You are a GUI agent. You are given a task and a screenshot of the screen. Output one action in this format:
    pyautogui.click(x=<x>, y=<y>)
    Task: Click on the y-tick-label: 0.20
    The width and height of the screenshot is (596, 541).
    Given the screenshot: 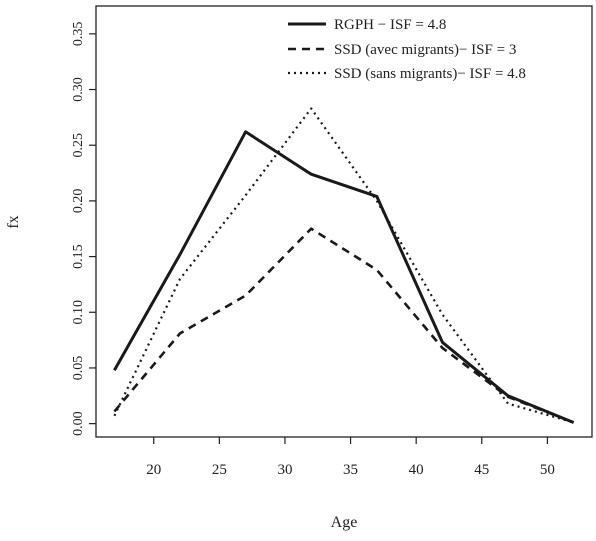 What is the action you would take?
    pyautogui.click(x=78, y=201)
    